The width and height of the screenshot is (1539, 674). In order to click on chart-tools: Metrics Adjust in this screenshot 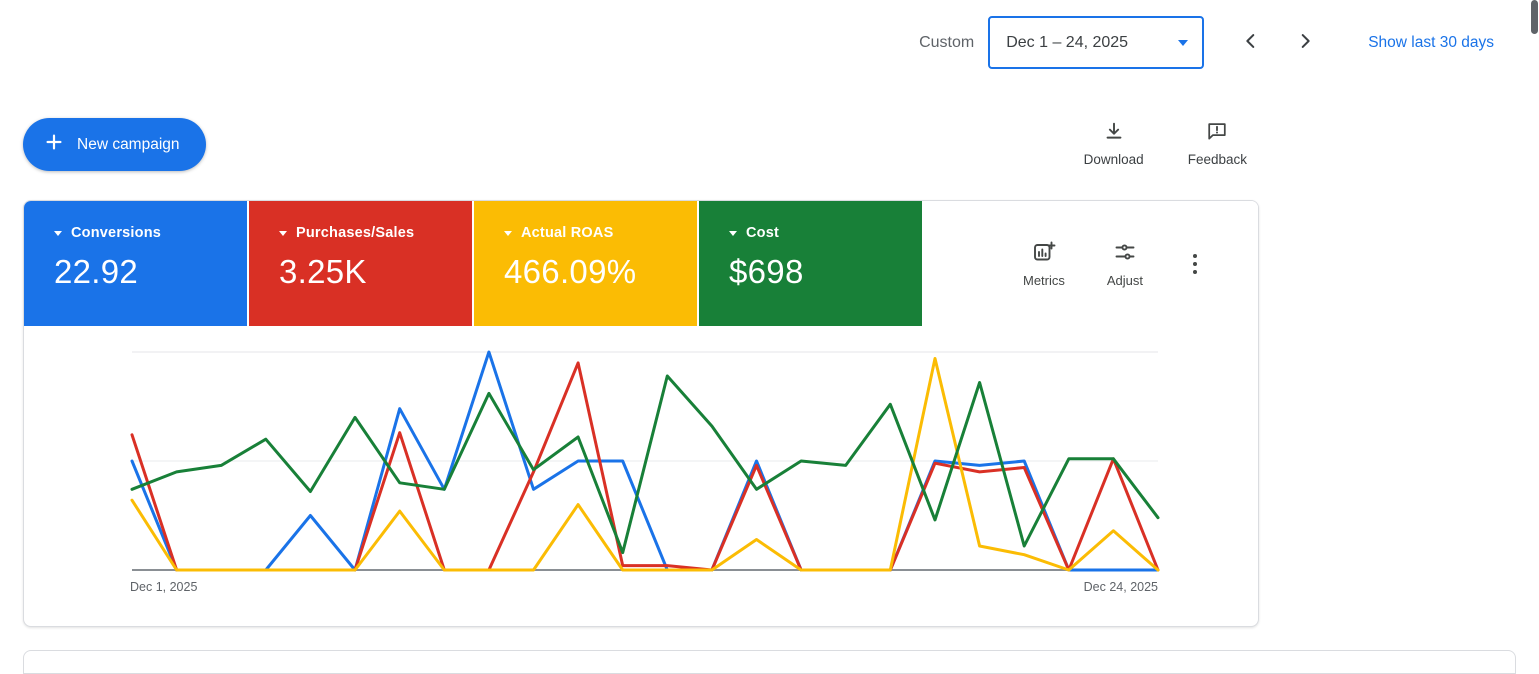, I will do `click(1091, 263)`.